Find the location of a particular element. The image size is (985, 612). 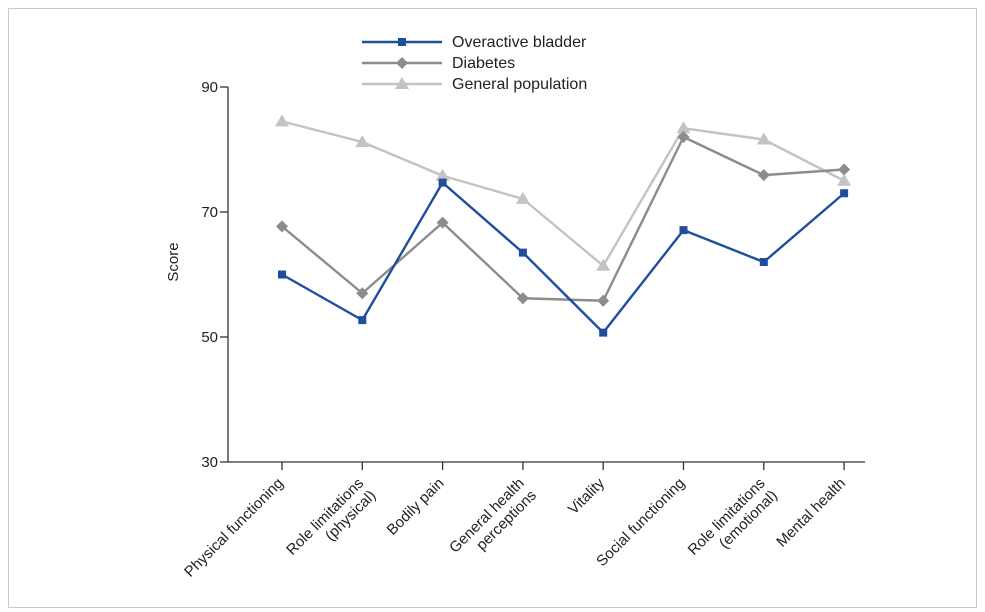

x-tick-label: Mental health is located at coordinates (811, 513).